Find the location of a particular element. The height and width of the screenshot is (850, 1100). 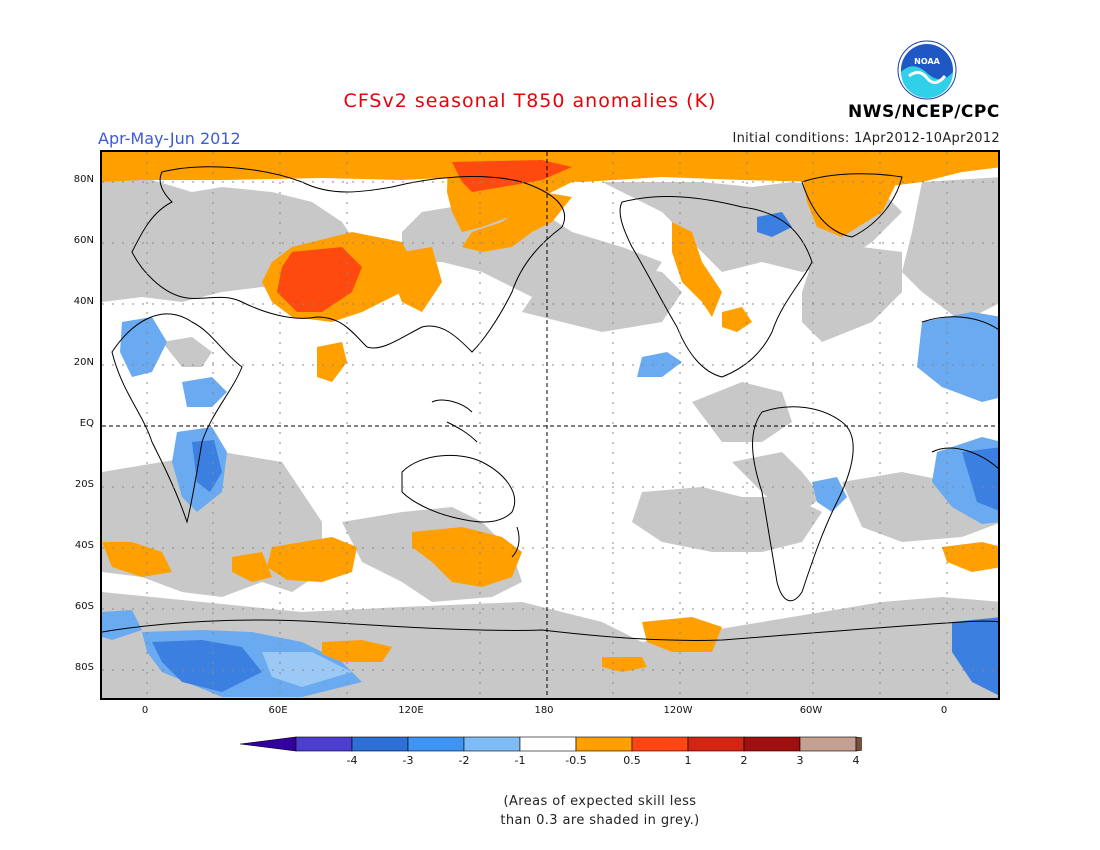

lat-label: 40N is located at coordinates (83, 301).